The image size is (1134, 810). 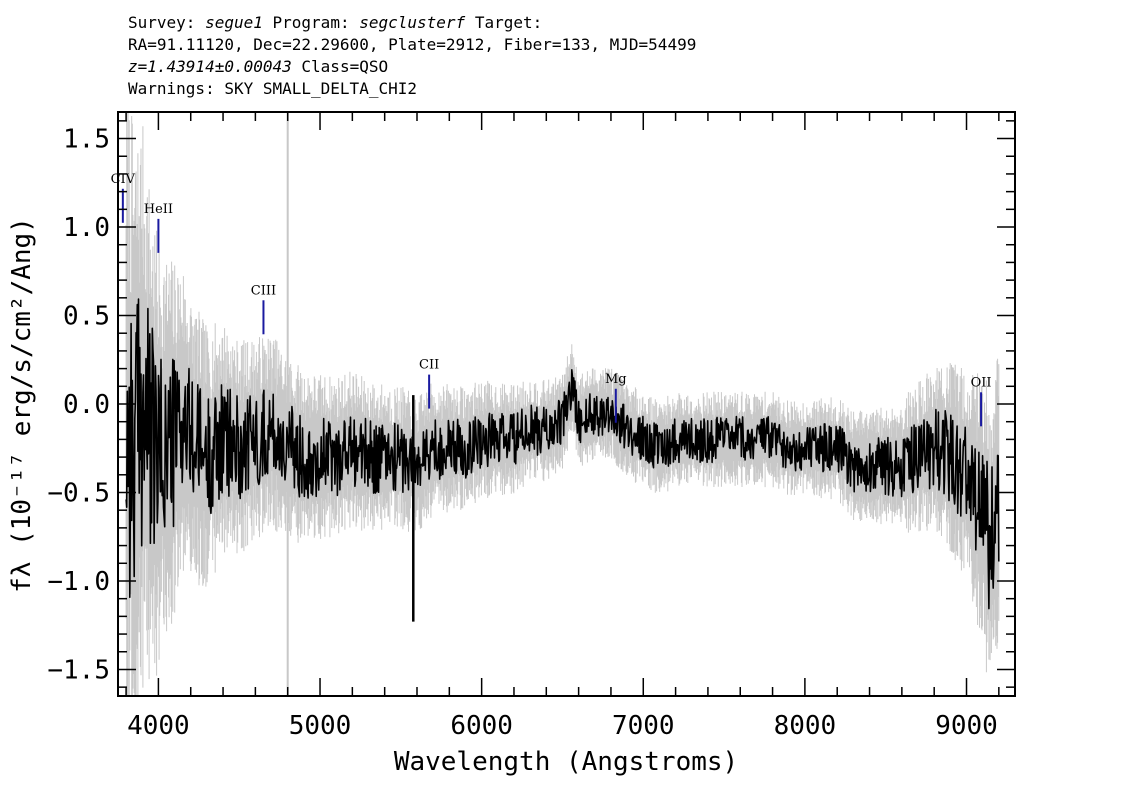 I want to click on y-tick-label: 1.5, so click(x=86, y=140).